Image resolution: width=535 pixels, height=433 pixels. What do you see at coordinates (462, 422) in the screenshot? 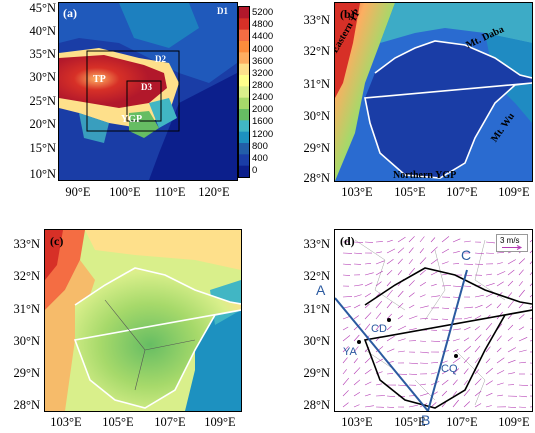
I see `panel-d-lon-tick: 107°E` at bounding box center [462, 422].